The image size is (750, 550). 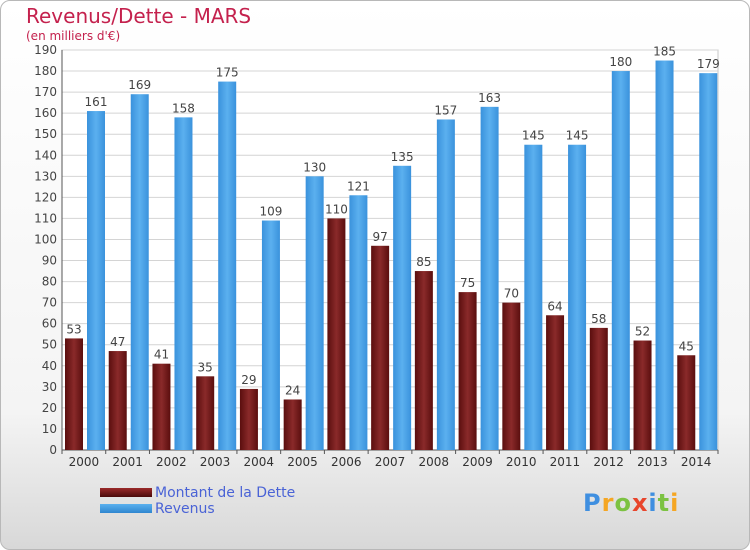 What do you see at coordinates (489, 98) in the screenshot?
I see `data-label-revenus: 163` at bounding box center [489, 98].